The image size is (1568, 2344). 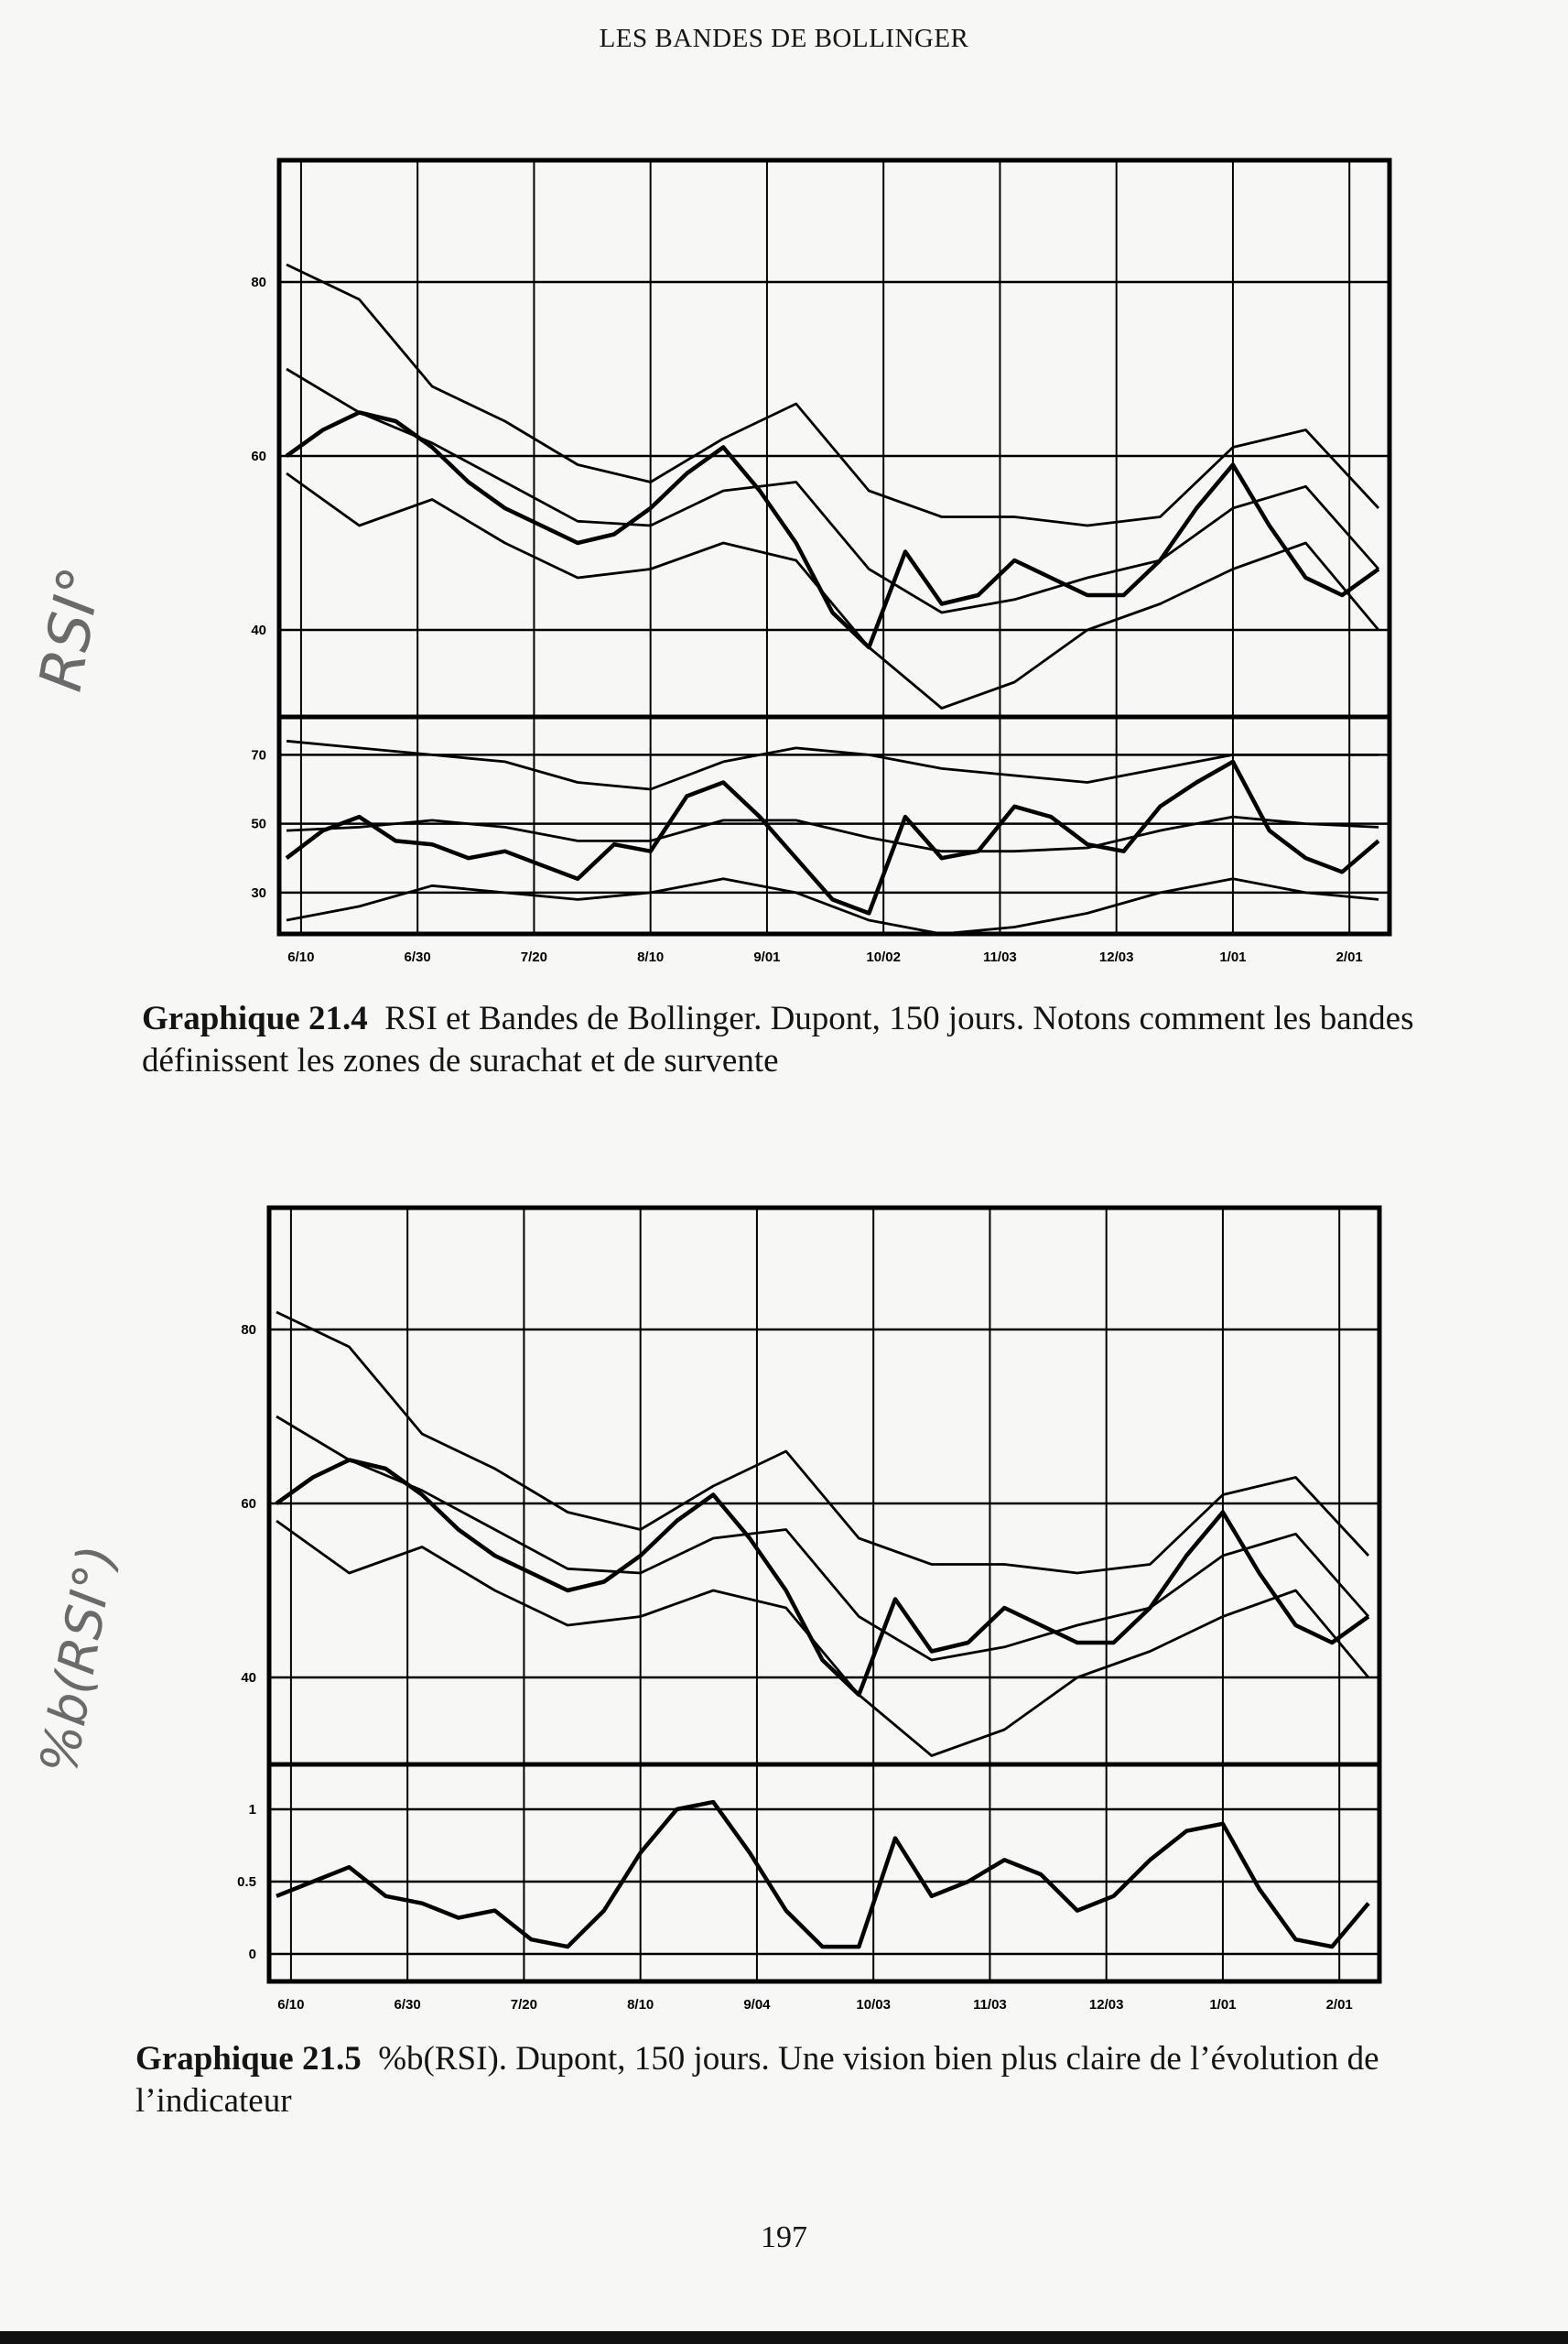 I want to click on caption-label: Graphique 21.4, so click(x=255, y=1018).